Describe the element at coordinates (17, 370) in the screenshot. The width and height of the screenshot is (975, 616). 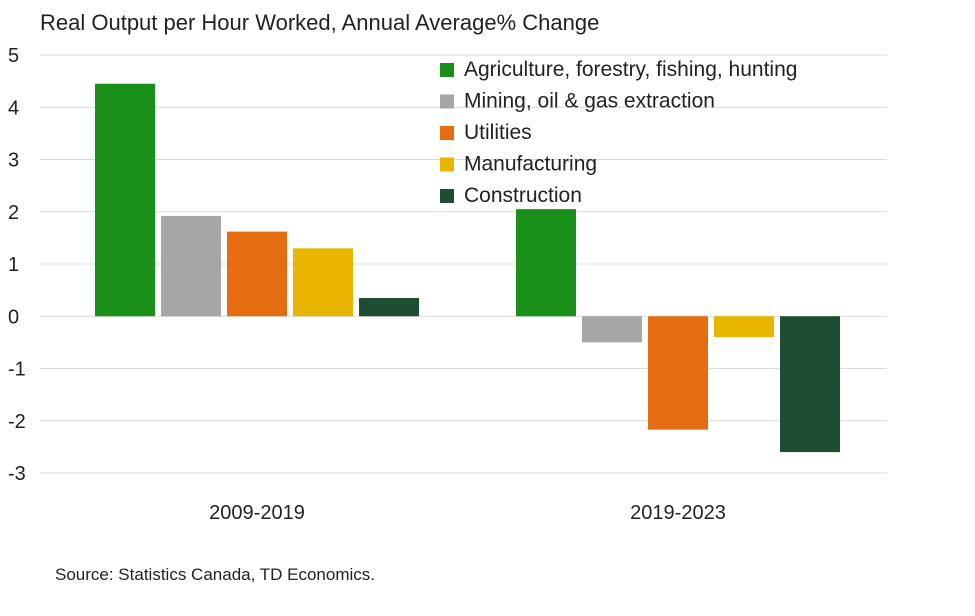
I see `y-tick-label: -1` at that location.